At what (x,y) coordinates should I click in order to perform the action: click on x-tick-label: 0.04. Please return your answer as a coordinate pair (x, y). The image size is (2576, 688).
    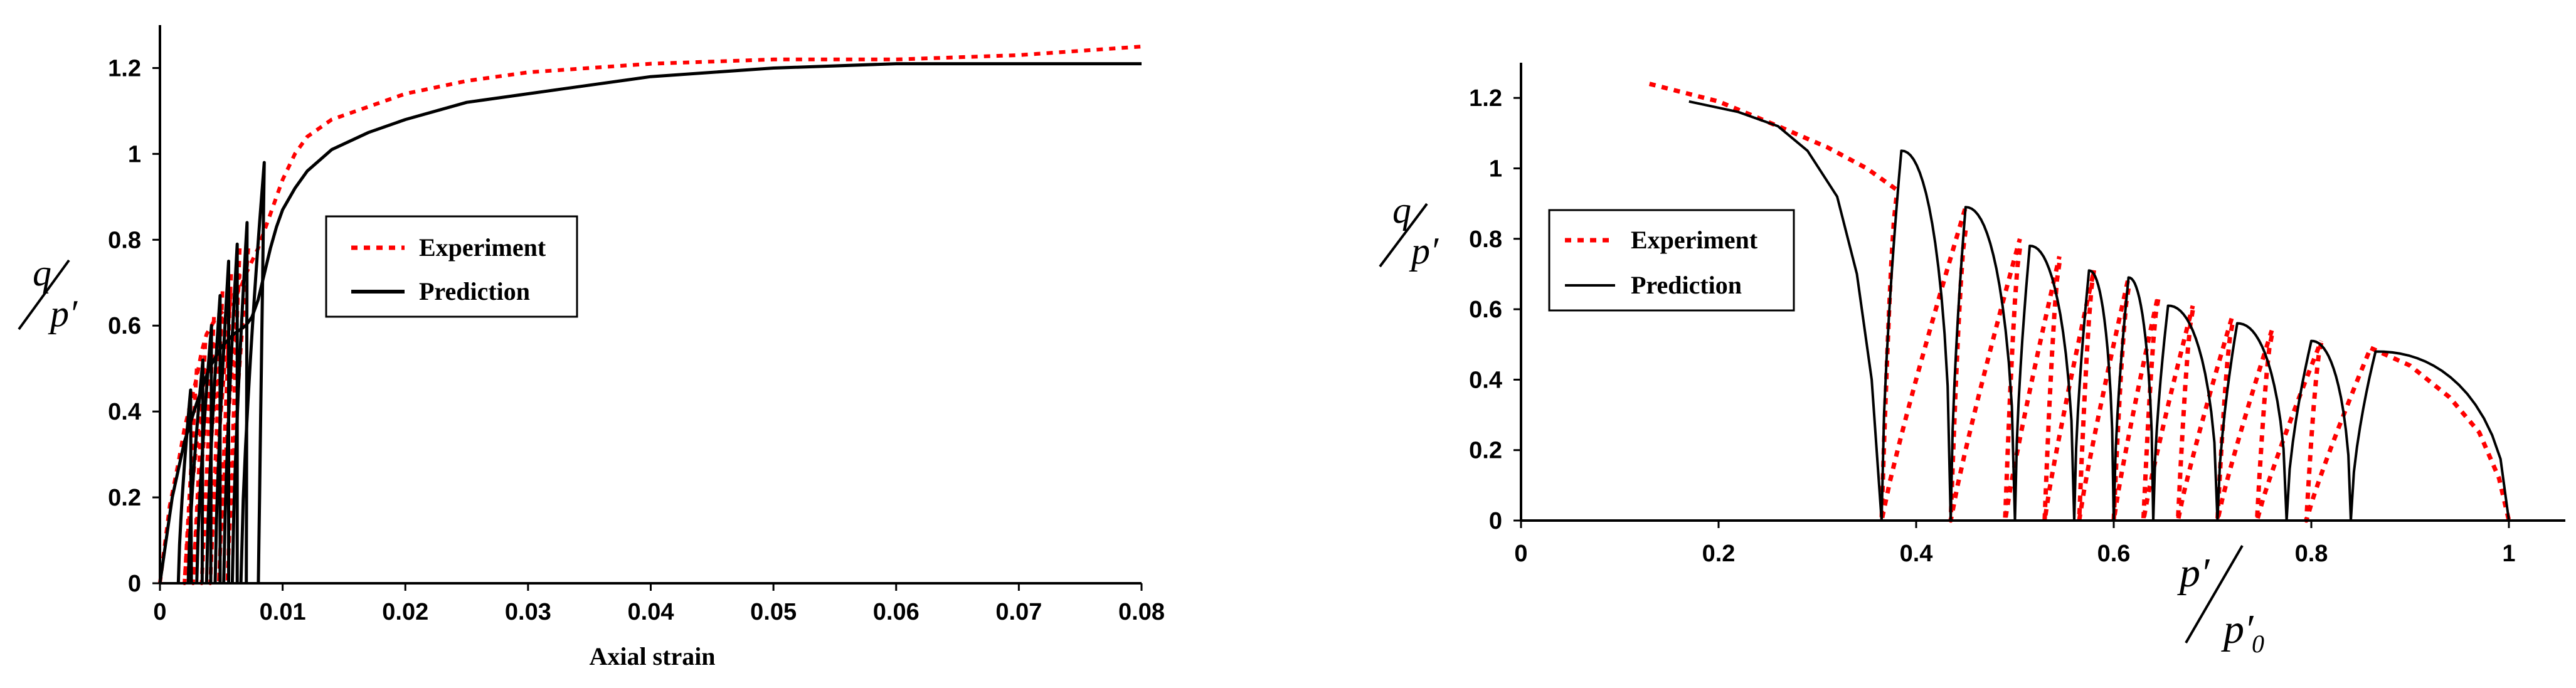
    Looking at the image, I should click on (651, 612).